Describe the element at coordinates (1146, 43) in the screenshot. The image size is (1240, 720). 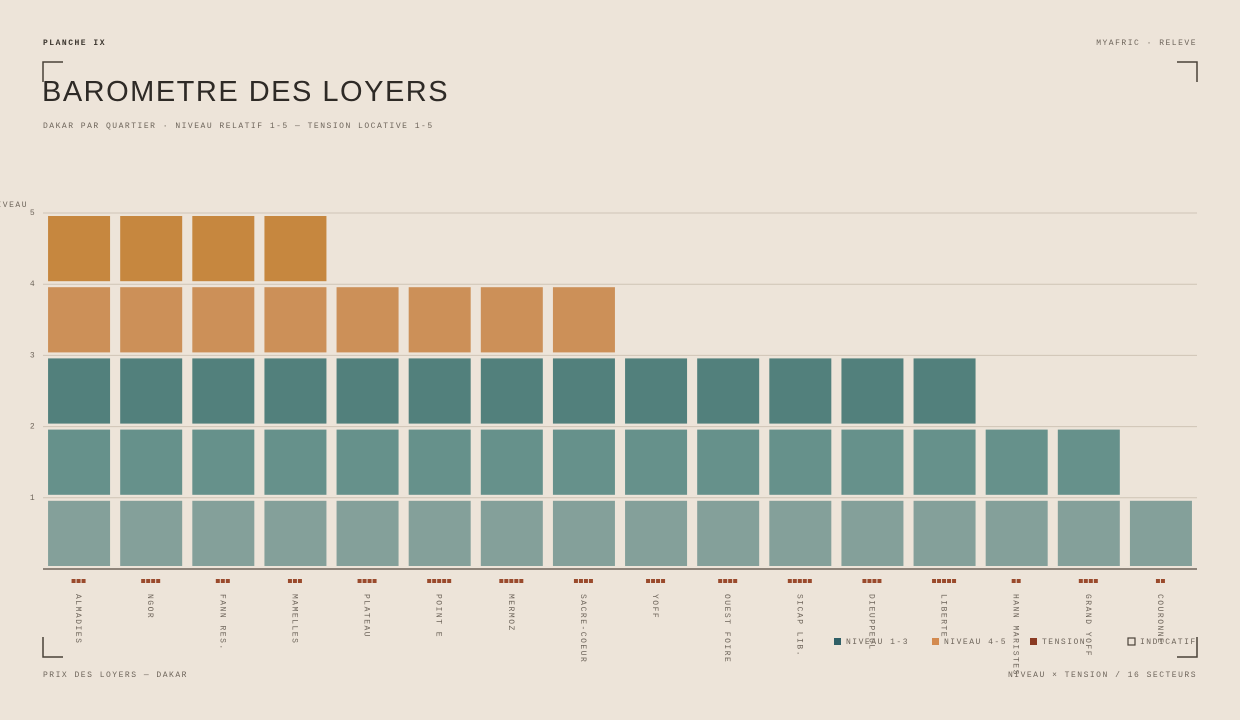
I see `brand: MYAFRIC · RELEVE` at that location.